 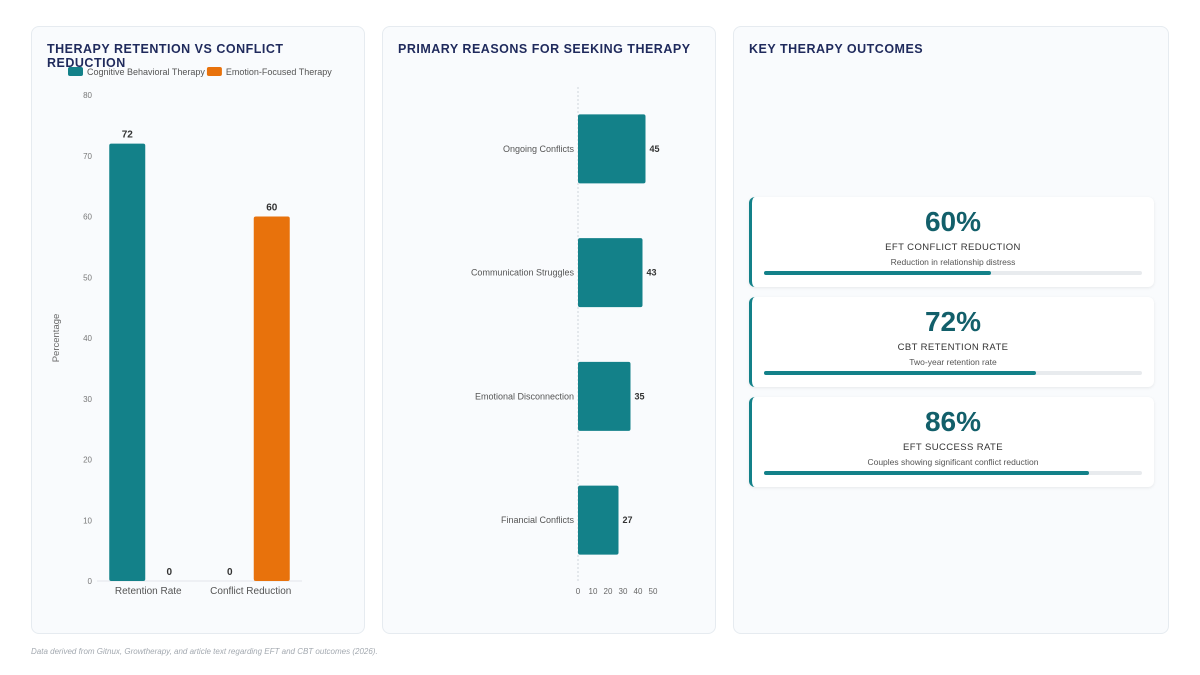 What do you see at coordinates (279, 72) in the screenshot?
I see `legend-label-emotion-focused-therapy: Emotion-Focused Therapy` at bounding box center [279, 72].